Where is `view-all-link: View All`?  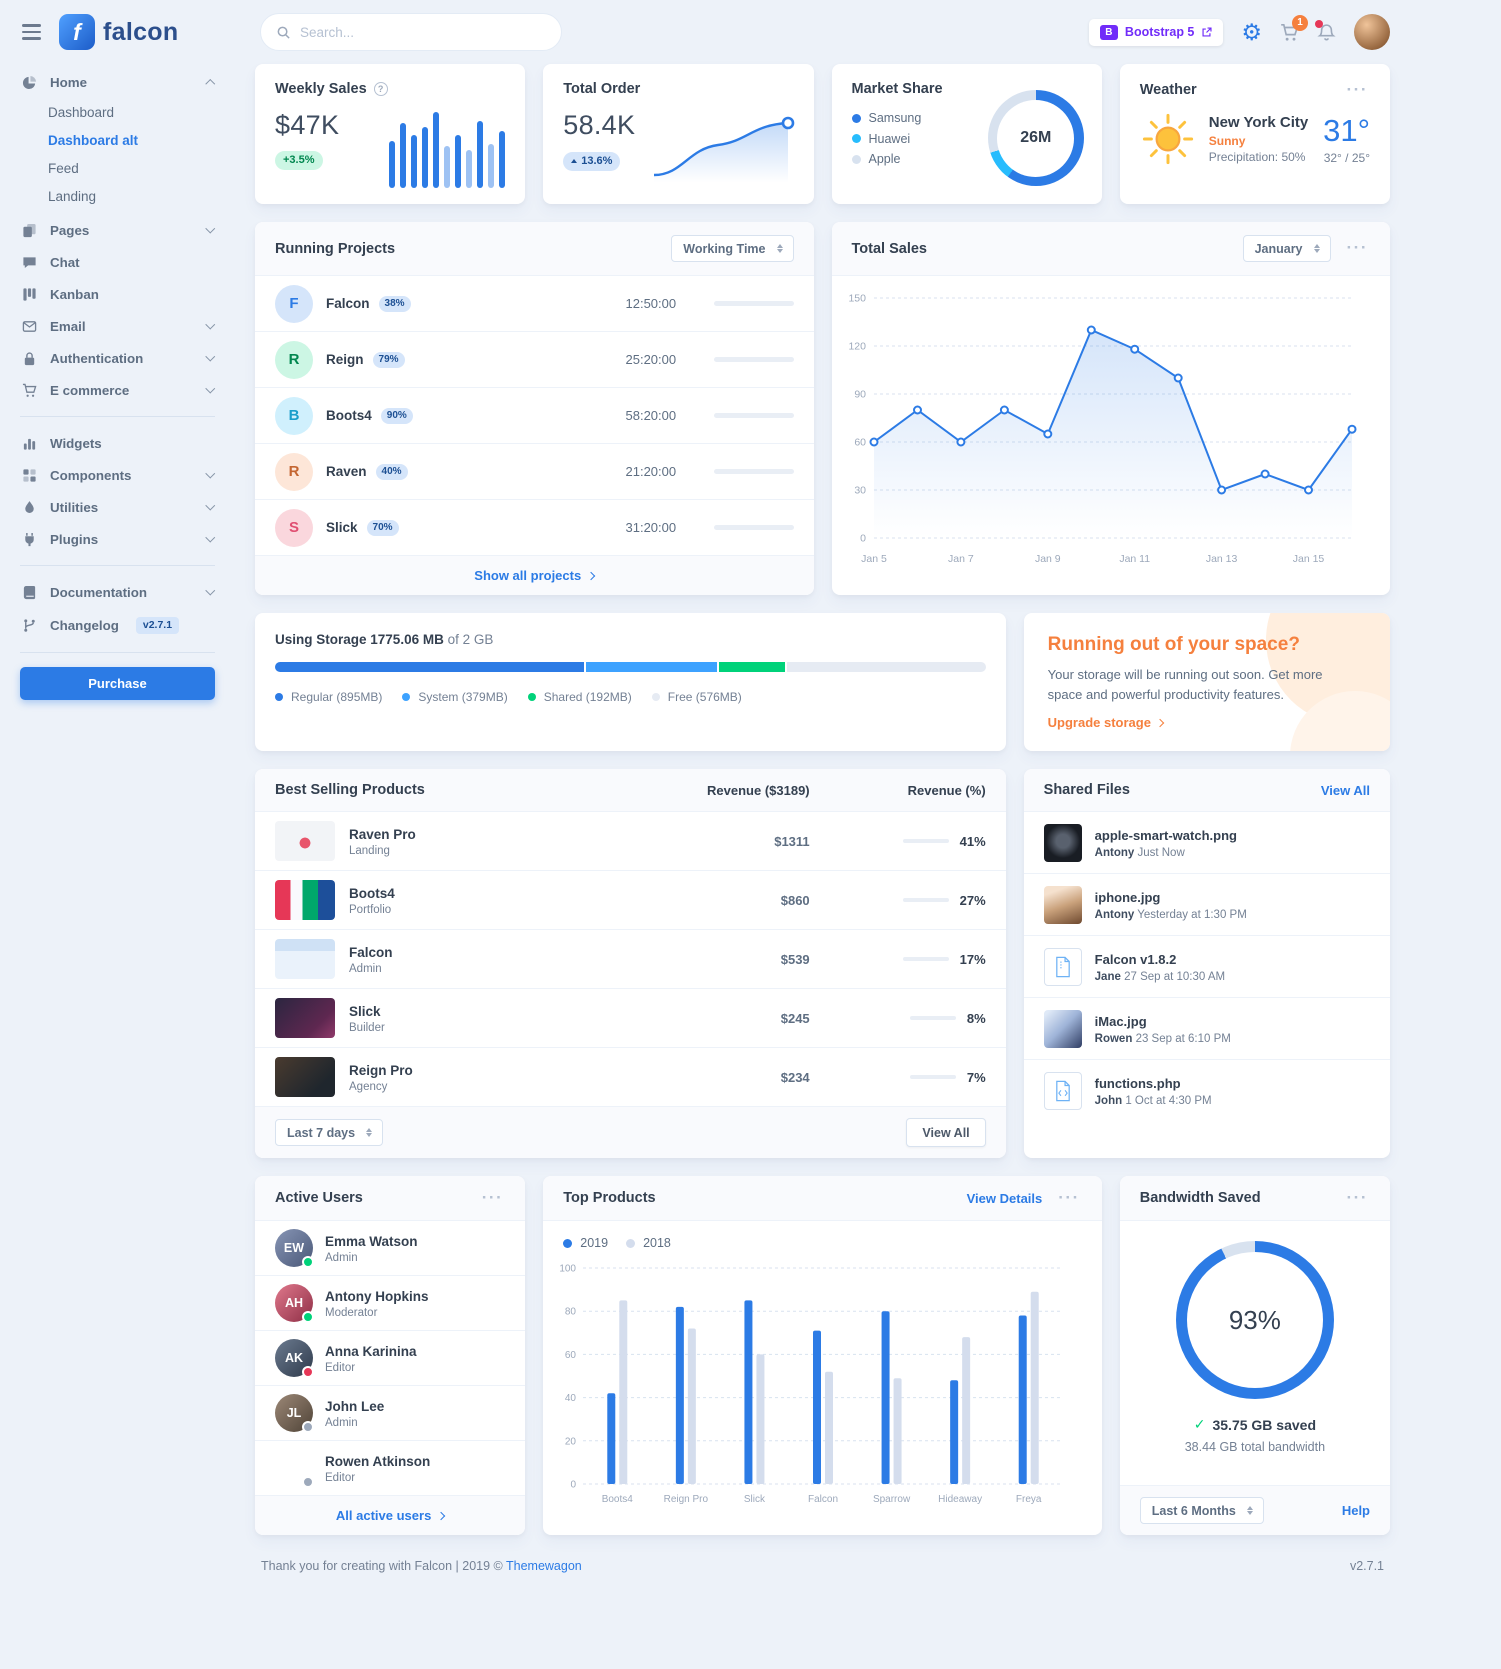 view-all-link: View All is located at coordinates (1345, 790).